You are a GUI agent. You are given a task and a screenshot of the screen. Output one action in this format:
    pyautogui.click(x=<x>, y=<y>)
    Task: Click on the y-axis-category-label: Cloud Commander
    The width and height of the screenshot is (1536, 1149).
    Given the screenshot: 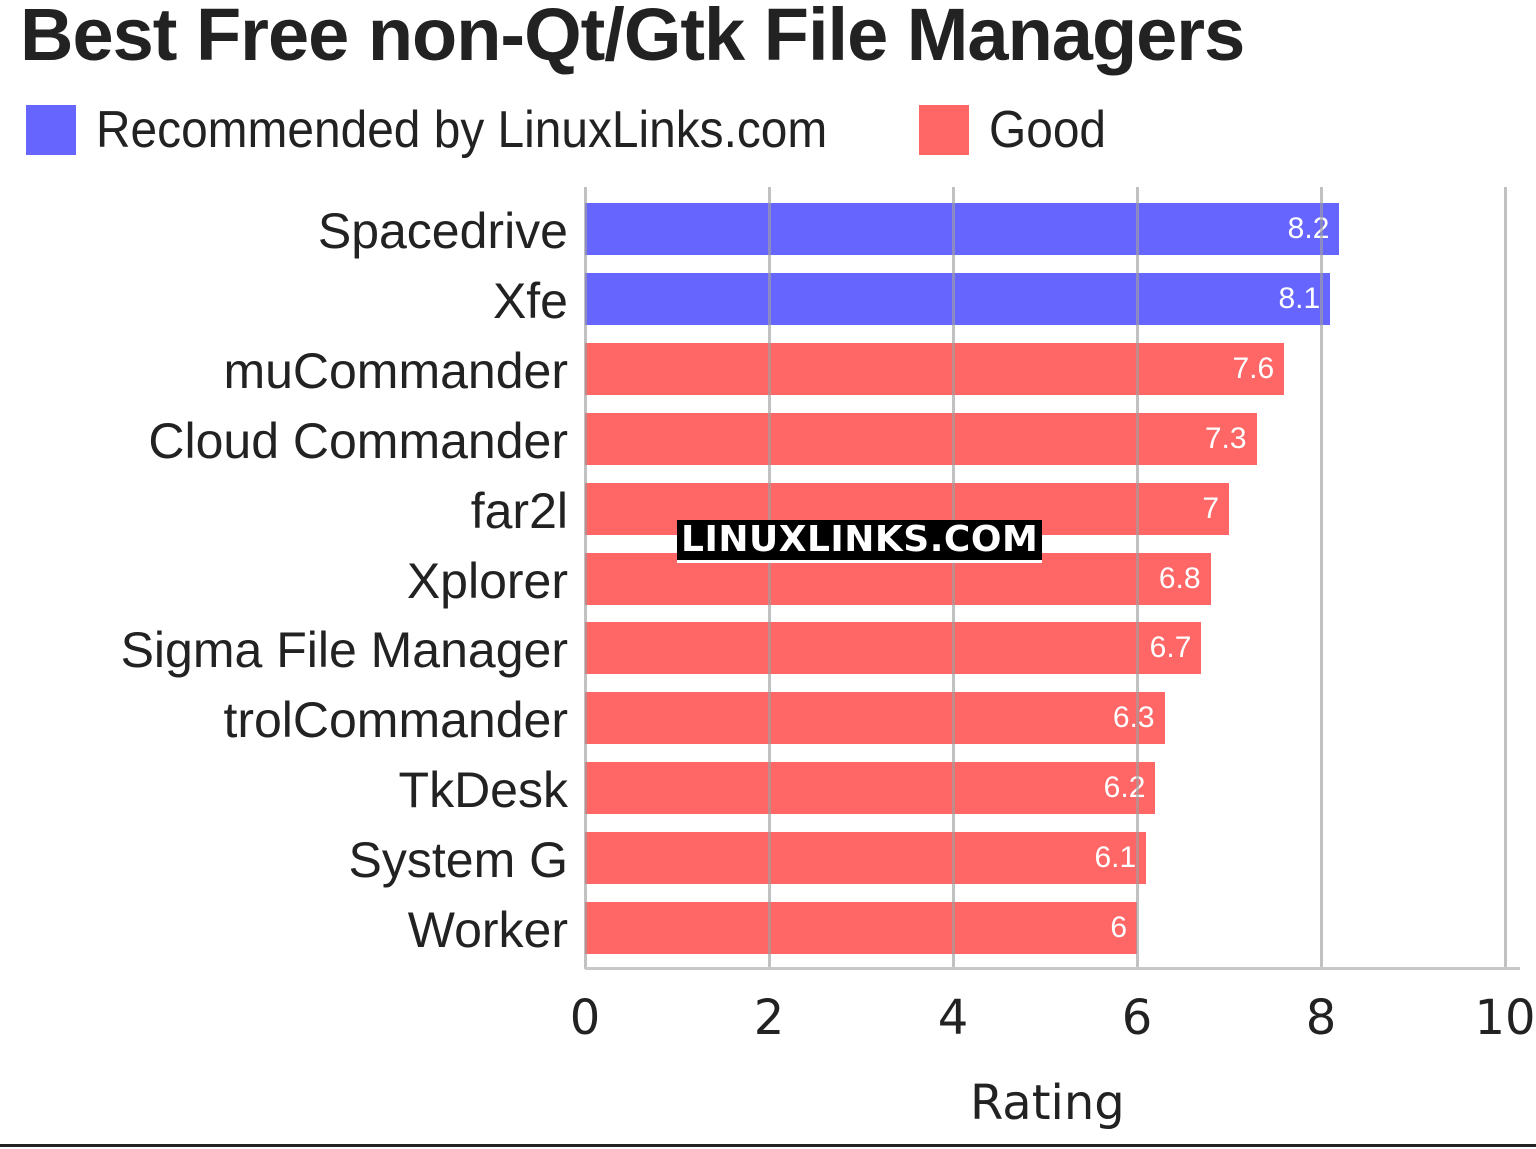 What is the action you would take?
    pyautogui.click(x=358, y=440)
    